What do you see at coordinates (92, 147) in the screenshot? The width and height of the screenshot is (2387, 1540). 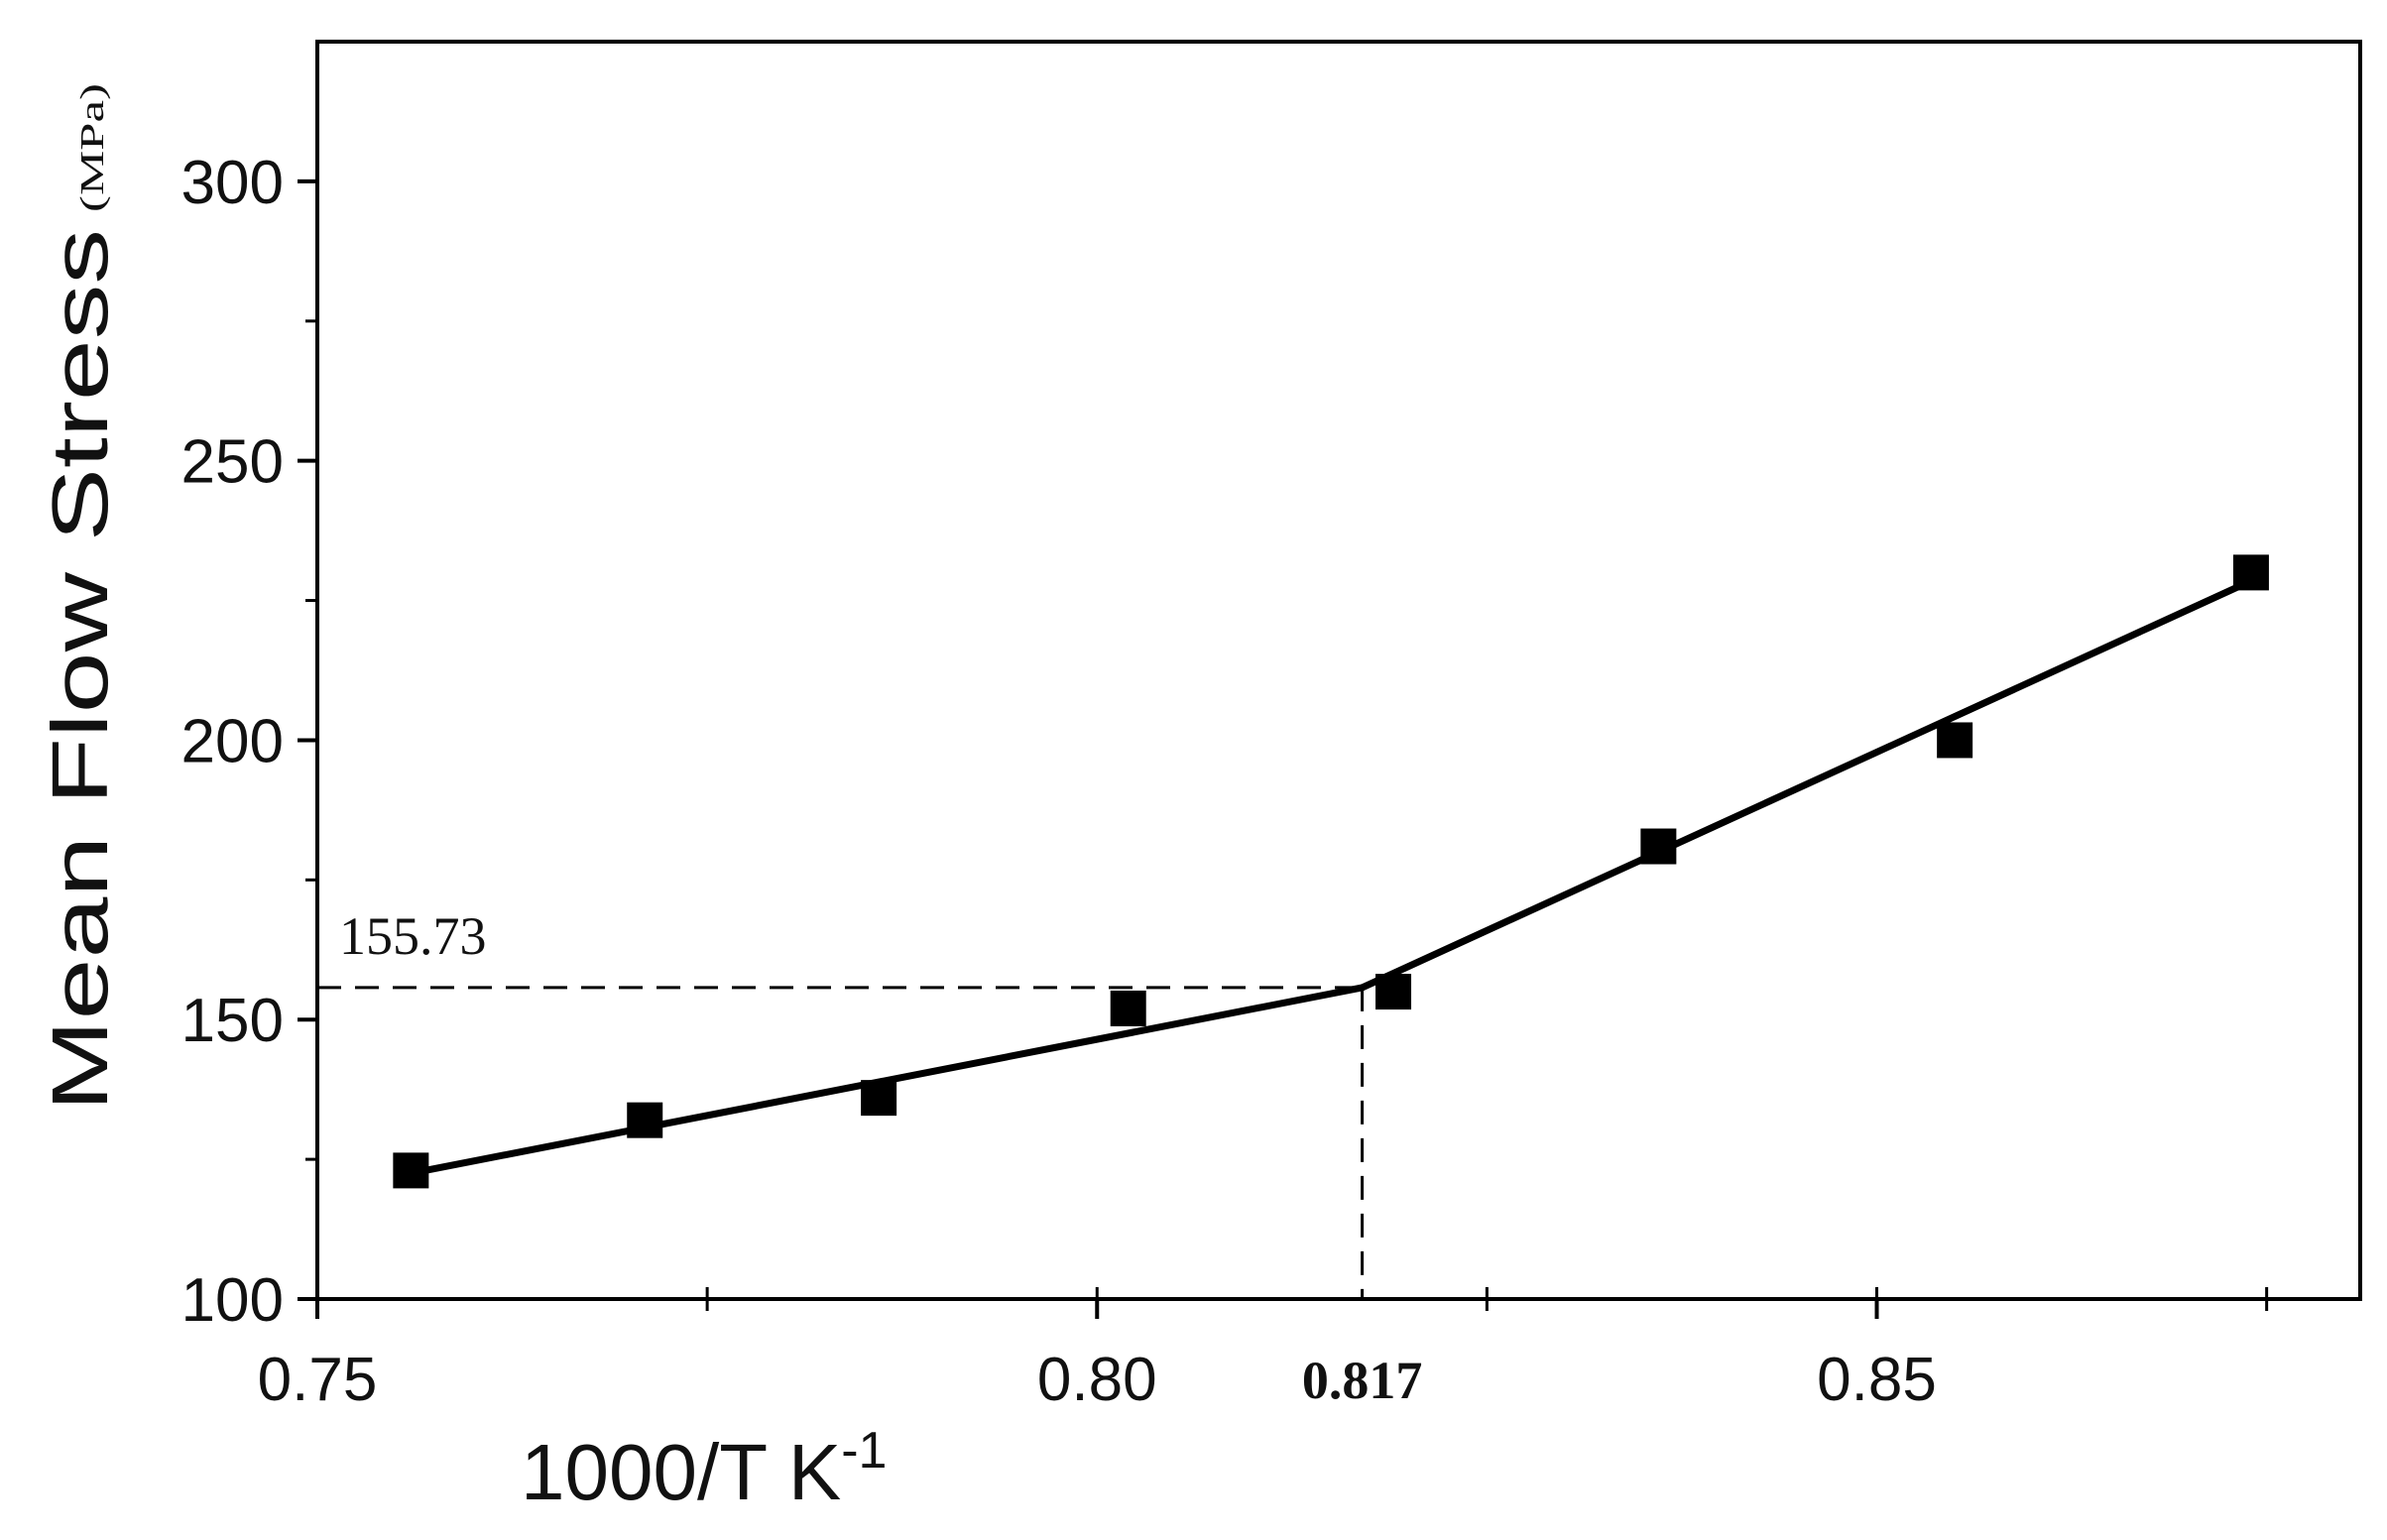 I see `y-axis-title-unit: (MPa)` at bounding box center [92, 147].